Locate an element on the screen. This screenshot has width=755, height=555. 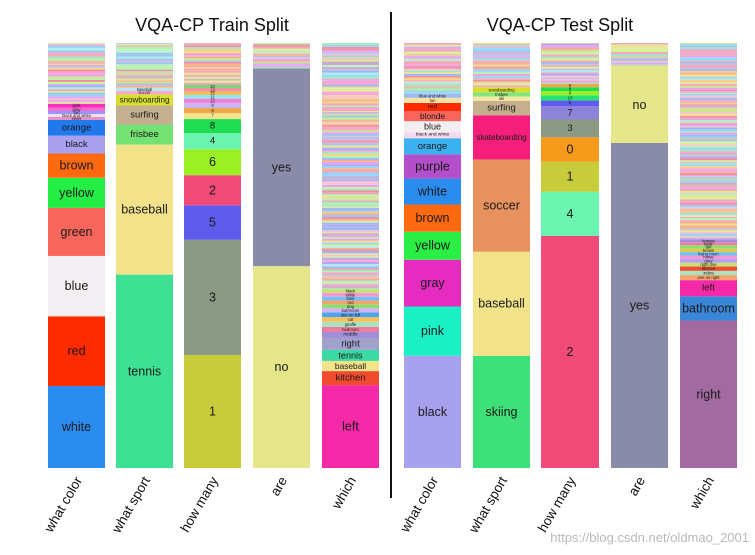
bar-segment-label: white is located at coordinates (76, 427).